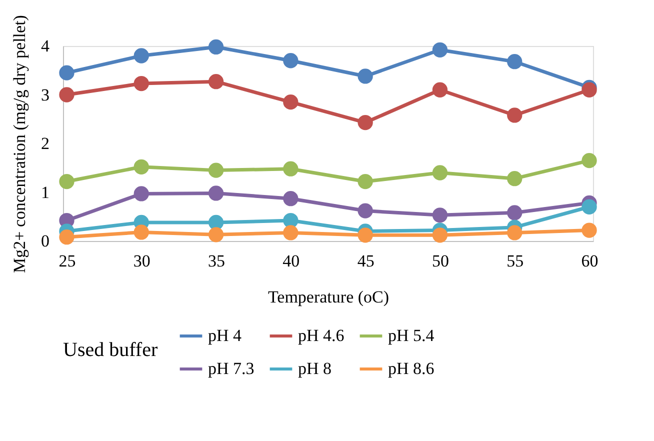 The image size is (654, 441). I want to click on legend-label: pH 4.6, so click(321, 335).